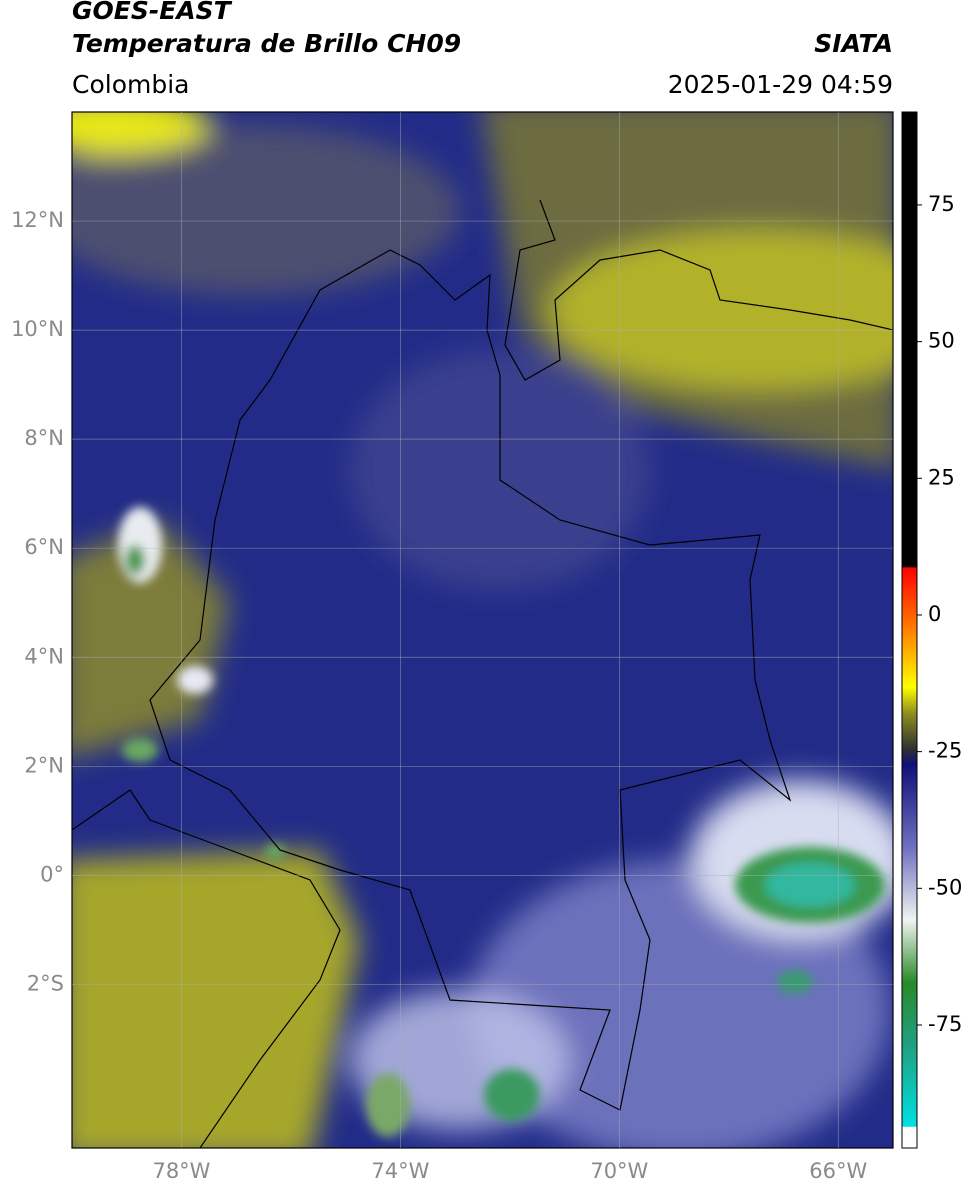 The height and width of the screenshot is (1190, 966). Describe the element at coordinates (909, 630) in the screenshot. I see `colorbar` at that location.